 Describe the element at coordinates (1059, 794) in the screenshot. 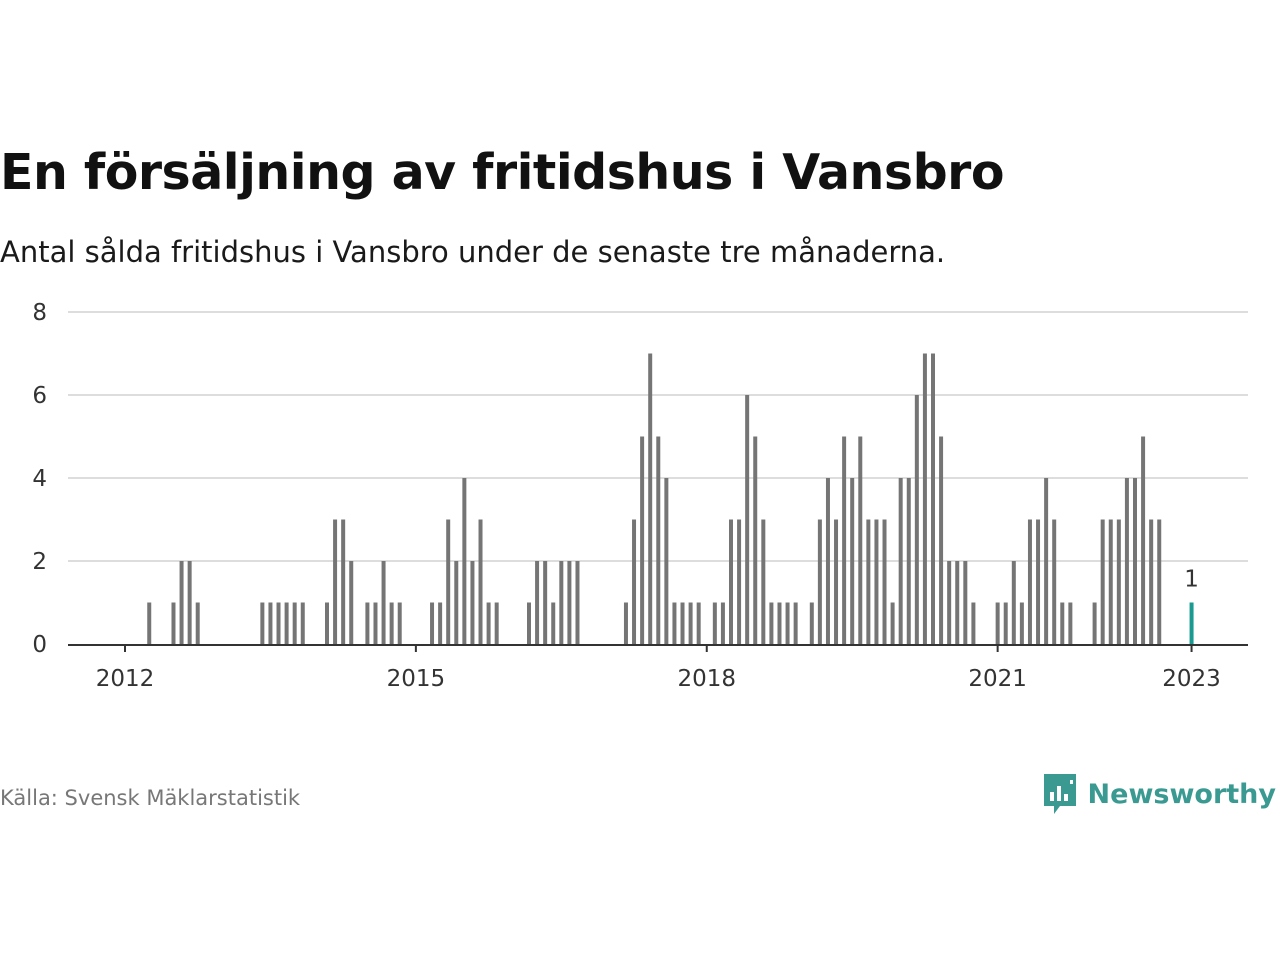

I see `newsworthy-logo-icon` at that location.